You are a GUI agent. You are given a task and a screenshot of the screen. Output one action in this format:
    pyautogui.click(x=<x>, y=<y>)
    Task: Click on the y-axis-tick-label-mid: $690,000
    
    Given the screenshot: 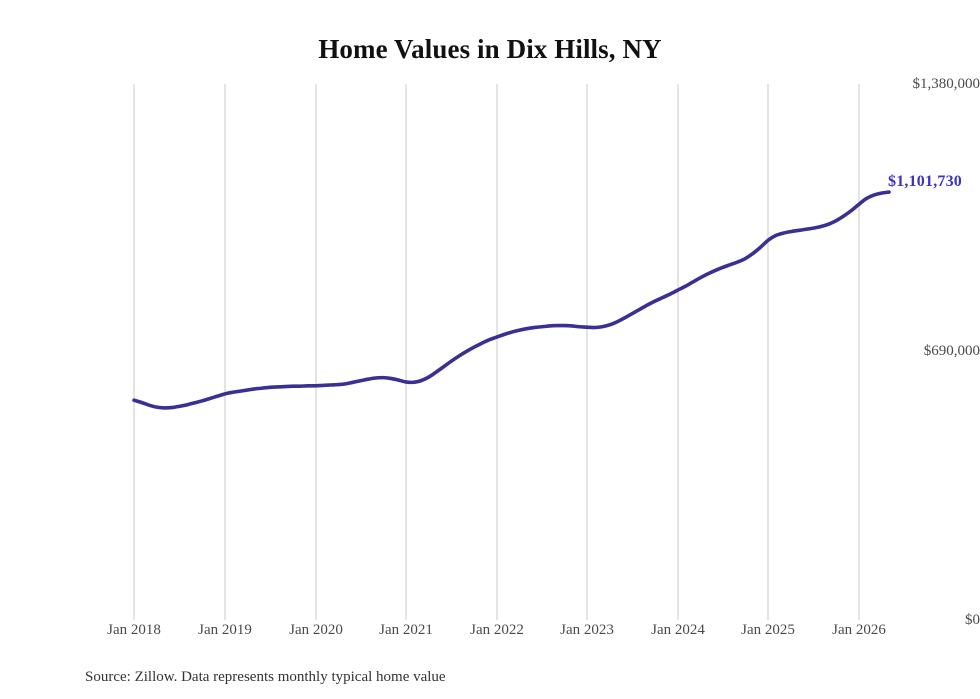 What is the action you would take?
    pyautogui.click(x=951, y=351)
    